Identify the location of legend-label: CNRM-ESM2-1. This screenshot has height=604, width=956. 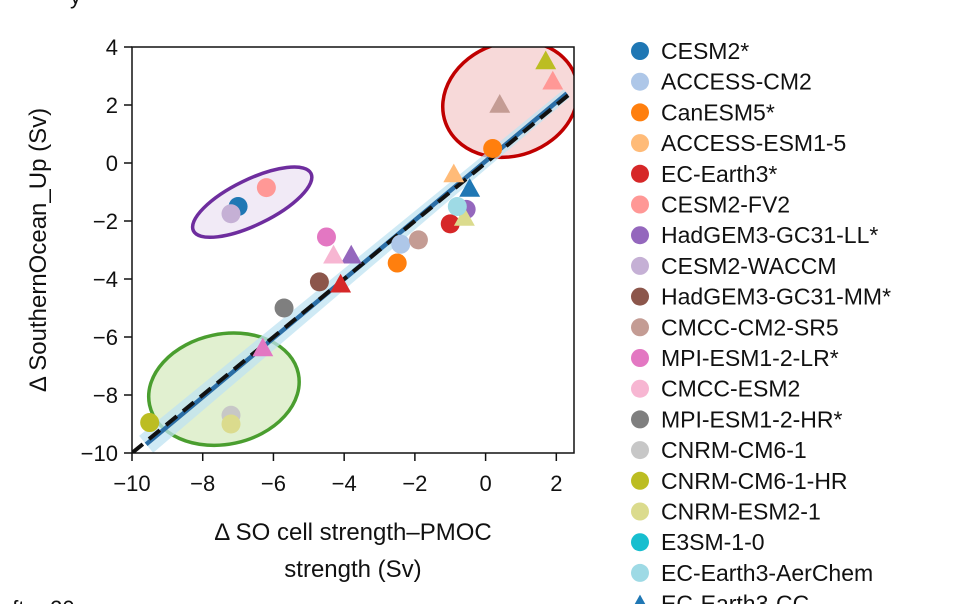
(741, 512).